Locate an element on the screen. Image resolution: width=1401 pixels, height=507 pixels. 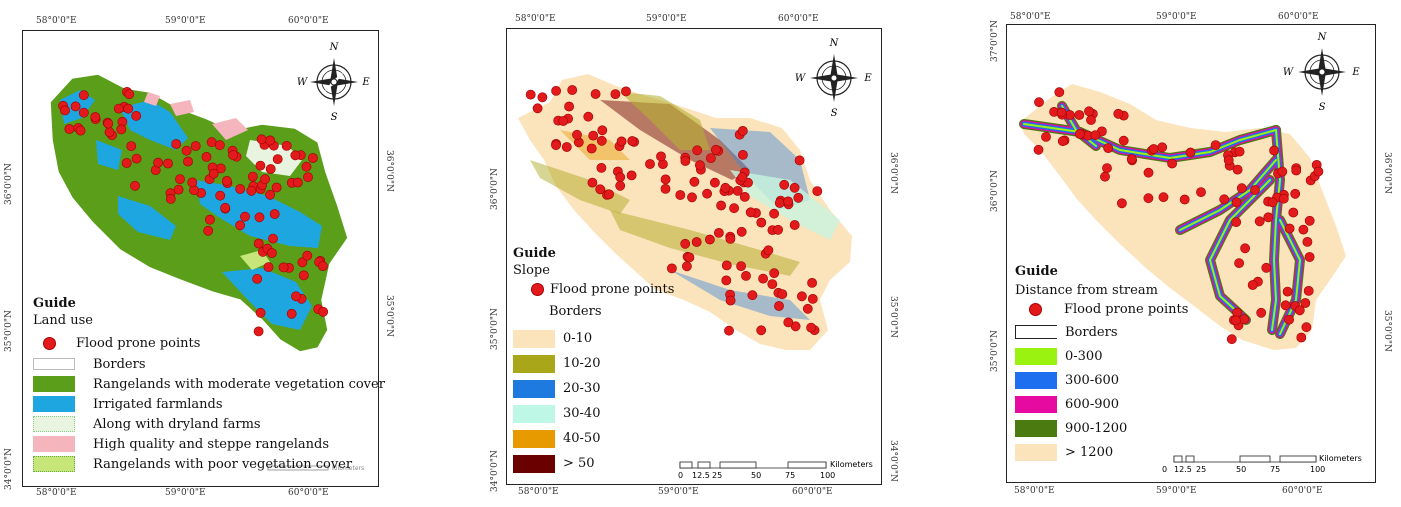
slope-40-50-swatch is located at coordinates (534, 438).